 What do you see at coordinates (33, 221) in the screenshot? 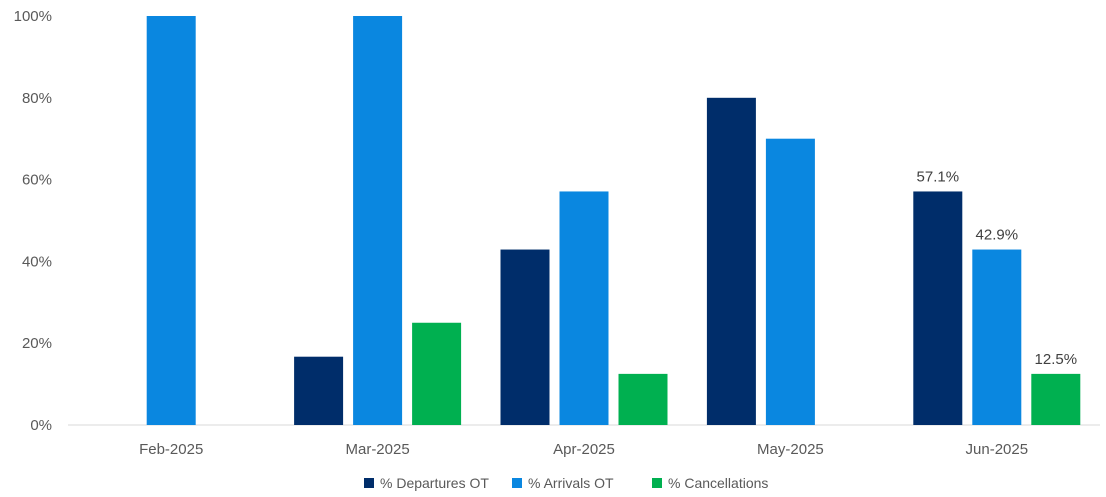
I see `y-axis-ticks: 0% 20% 40% 60% 80% 100%` at bounding box center [33, 221].